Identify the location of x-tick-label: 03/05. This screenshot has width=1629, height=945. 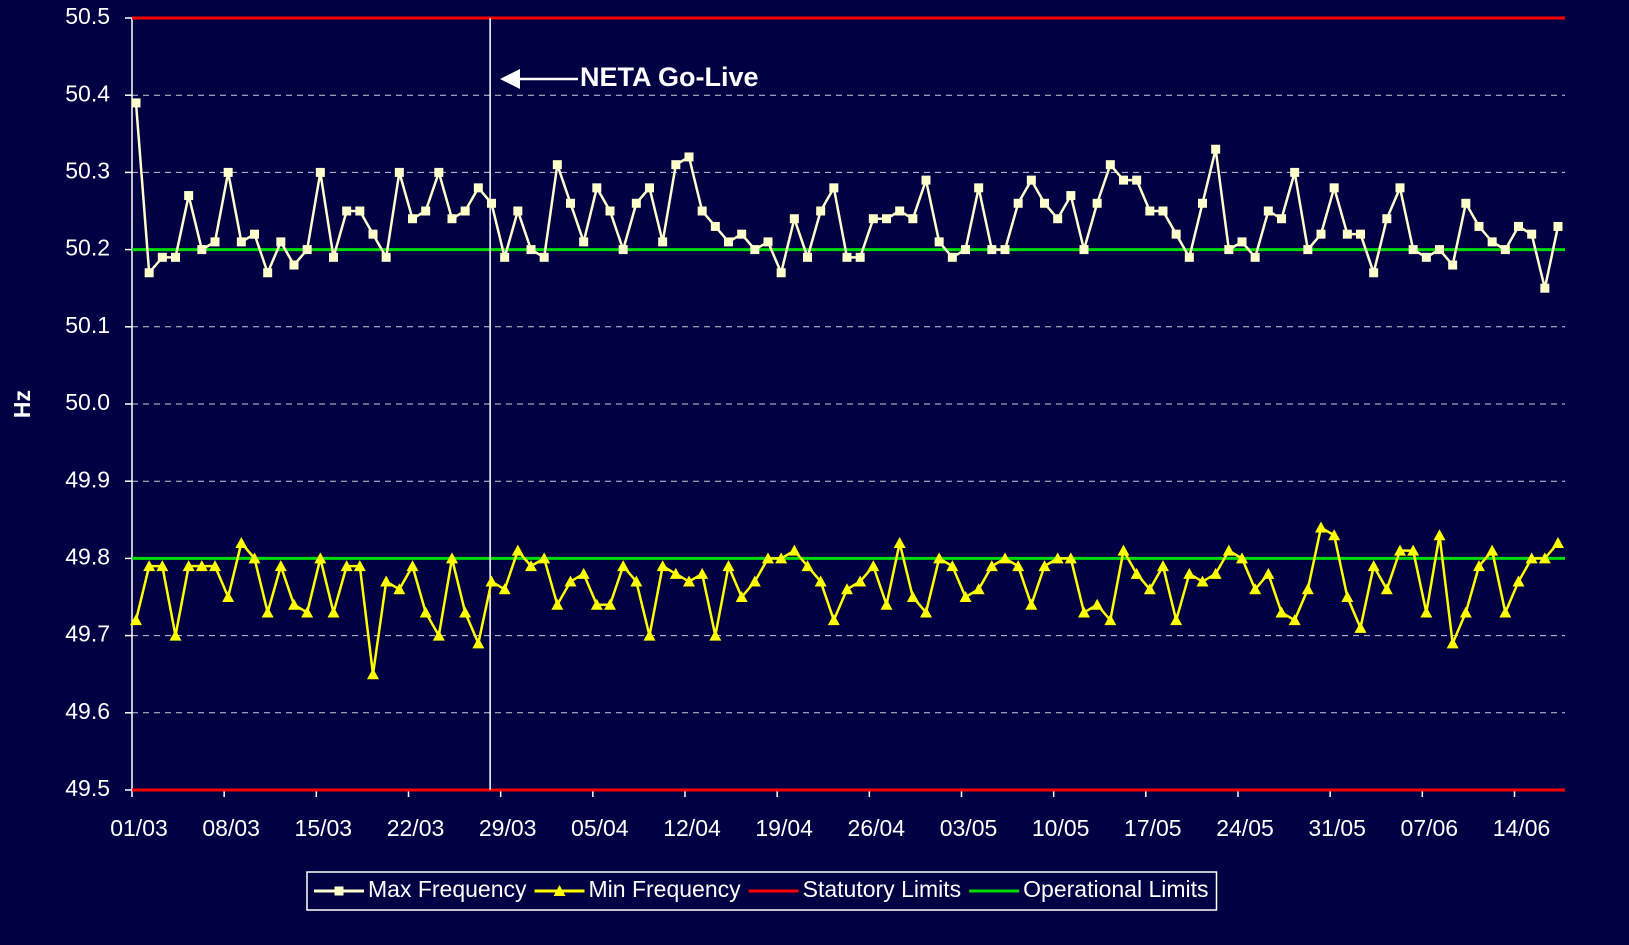
(969, 828).